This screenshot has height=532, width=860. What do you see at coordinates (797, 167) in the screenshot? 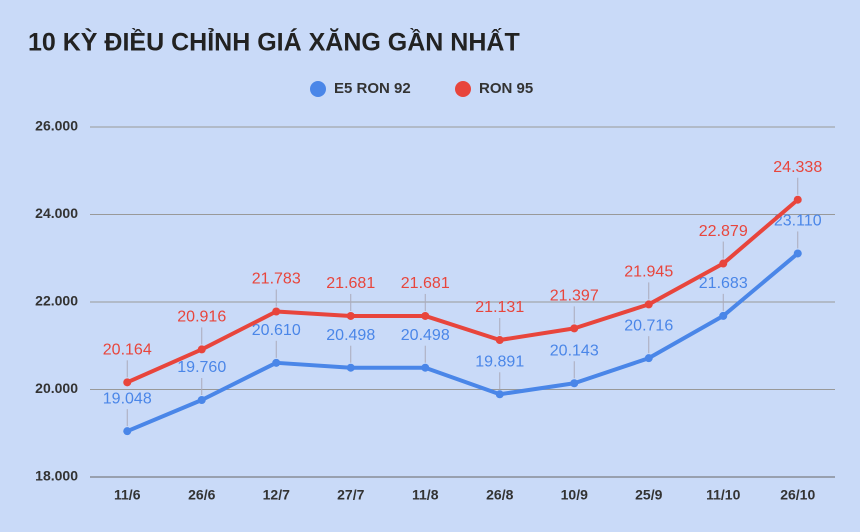
I see `data-label: 24.338` at bounding box center [797, 167].